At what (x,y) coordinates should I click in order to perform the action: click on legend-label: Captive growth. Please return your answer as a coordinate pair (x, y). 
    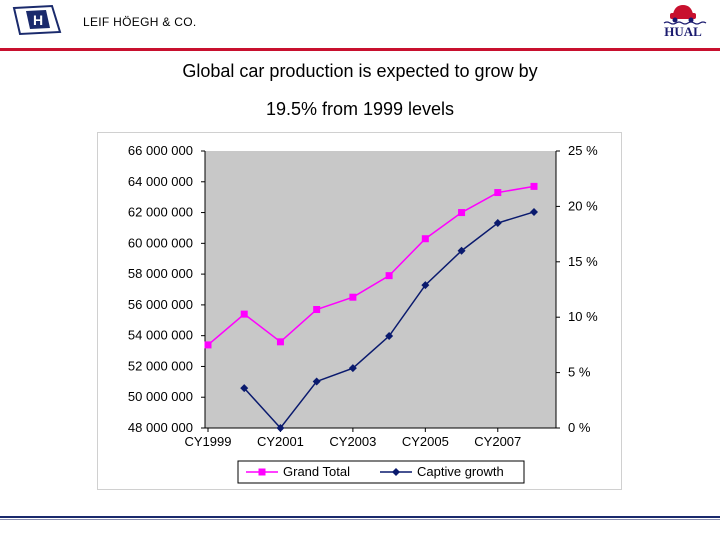
    Looking at the image, I should click on (460, 471).